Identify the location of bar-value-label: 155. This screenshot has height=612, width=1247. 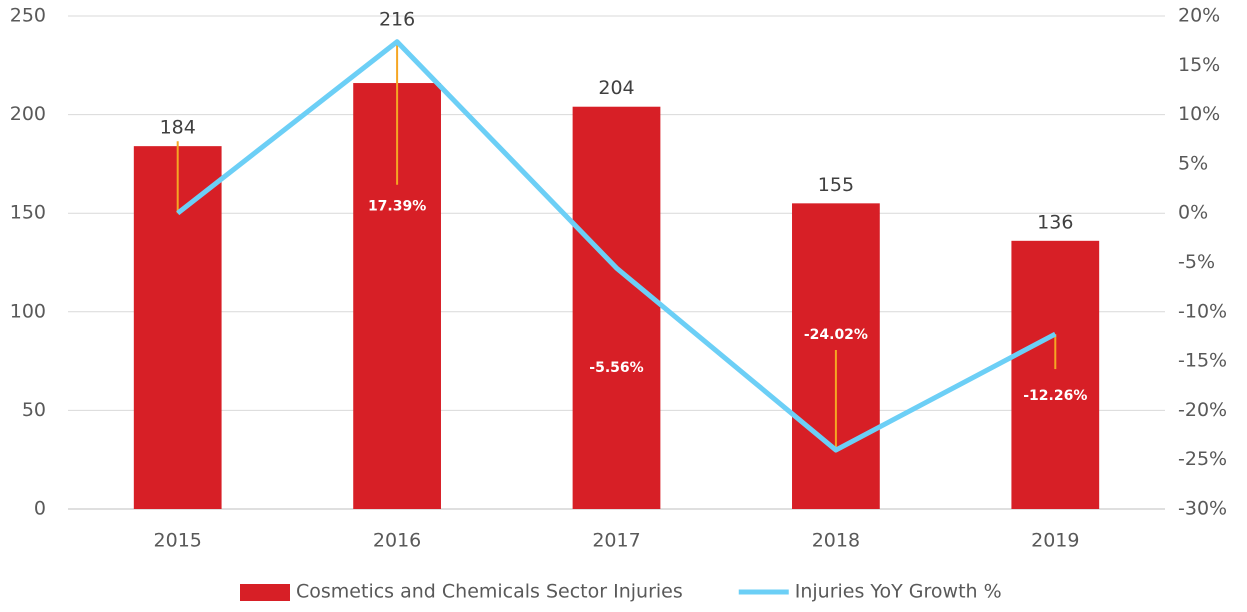
(836, 185).